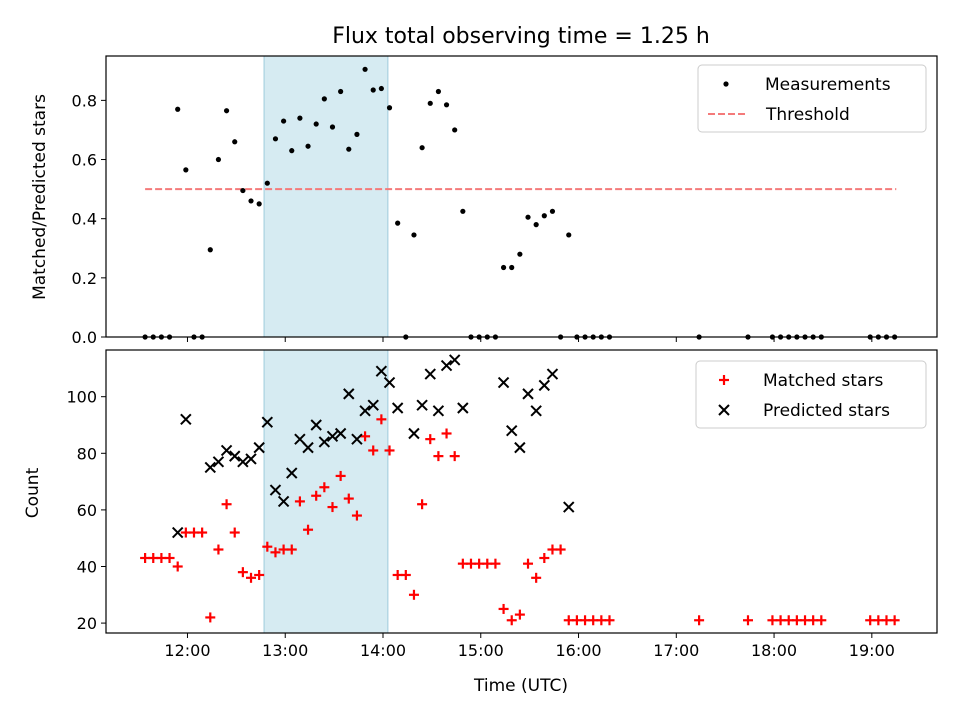 The width and height of the screenshot is (960, 724). I want to click on series-predicted-stars, so click(373, 446).